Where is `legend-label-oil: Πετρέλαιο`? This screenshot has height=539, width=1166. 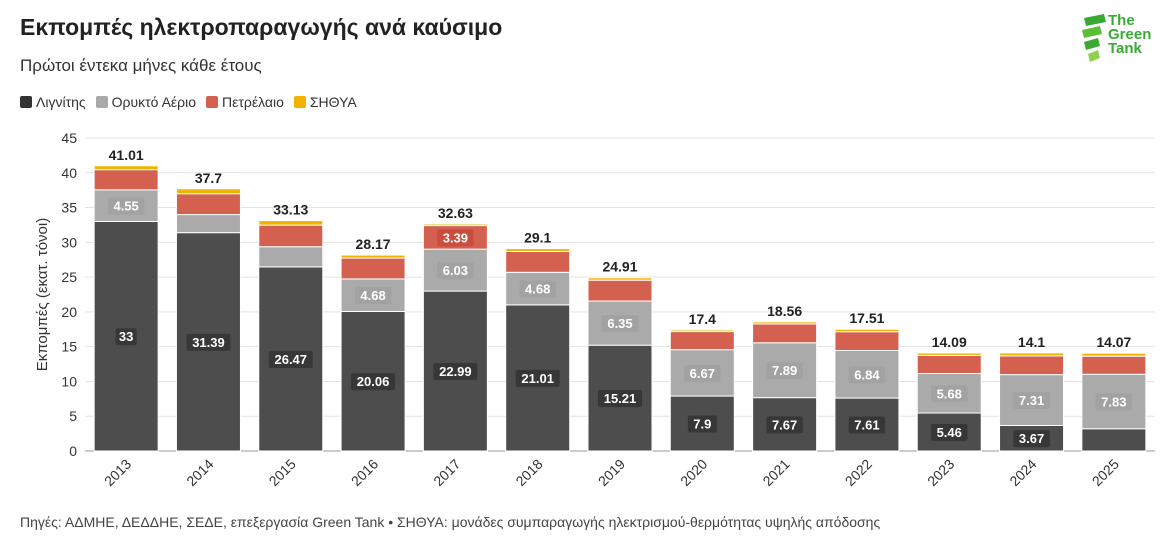
legend-label-oil: Πετρέλαιο is located at coordinates (253, 102).